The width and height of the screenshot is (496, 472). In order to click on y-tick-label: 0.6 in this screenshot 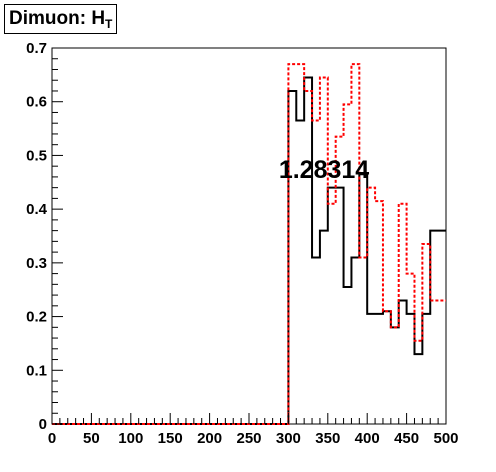, I will do `click(36, 102)`.